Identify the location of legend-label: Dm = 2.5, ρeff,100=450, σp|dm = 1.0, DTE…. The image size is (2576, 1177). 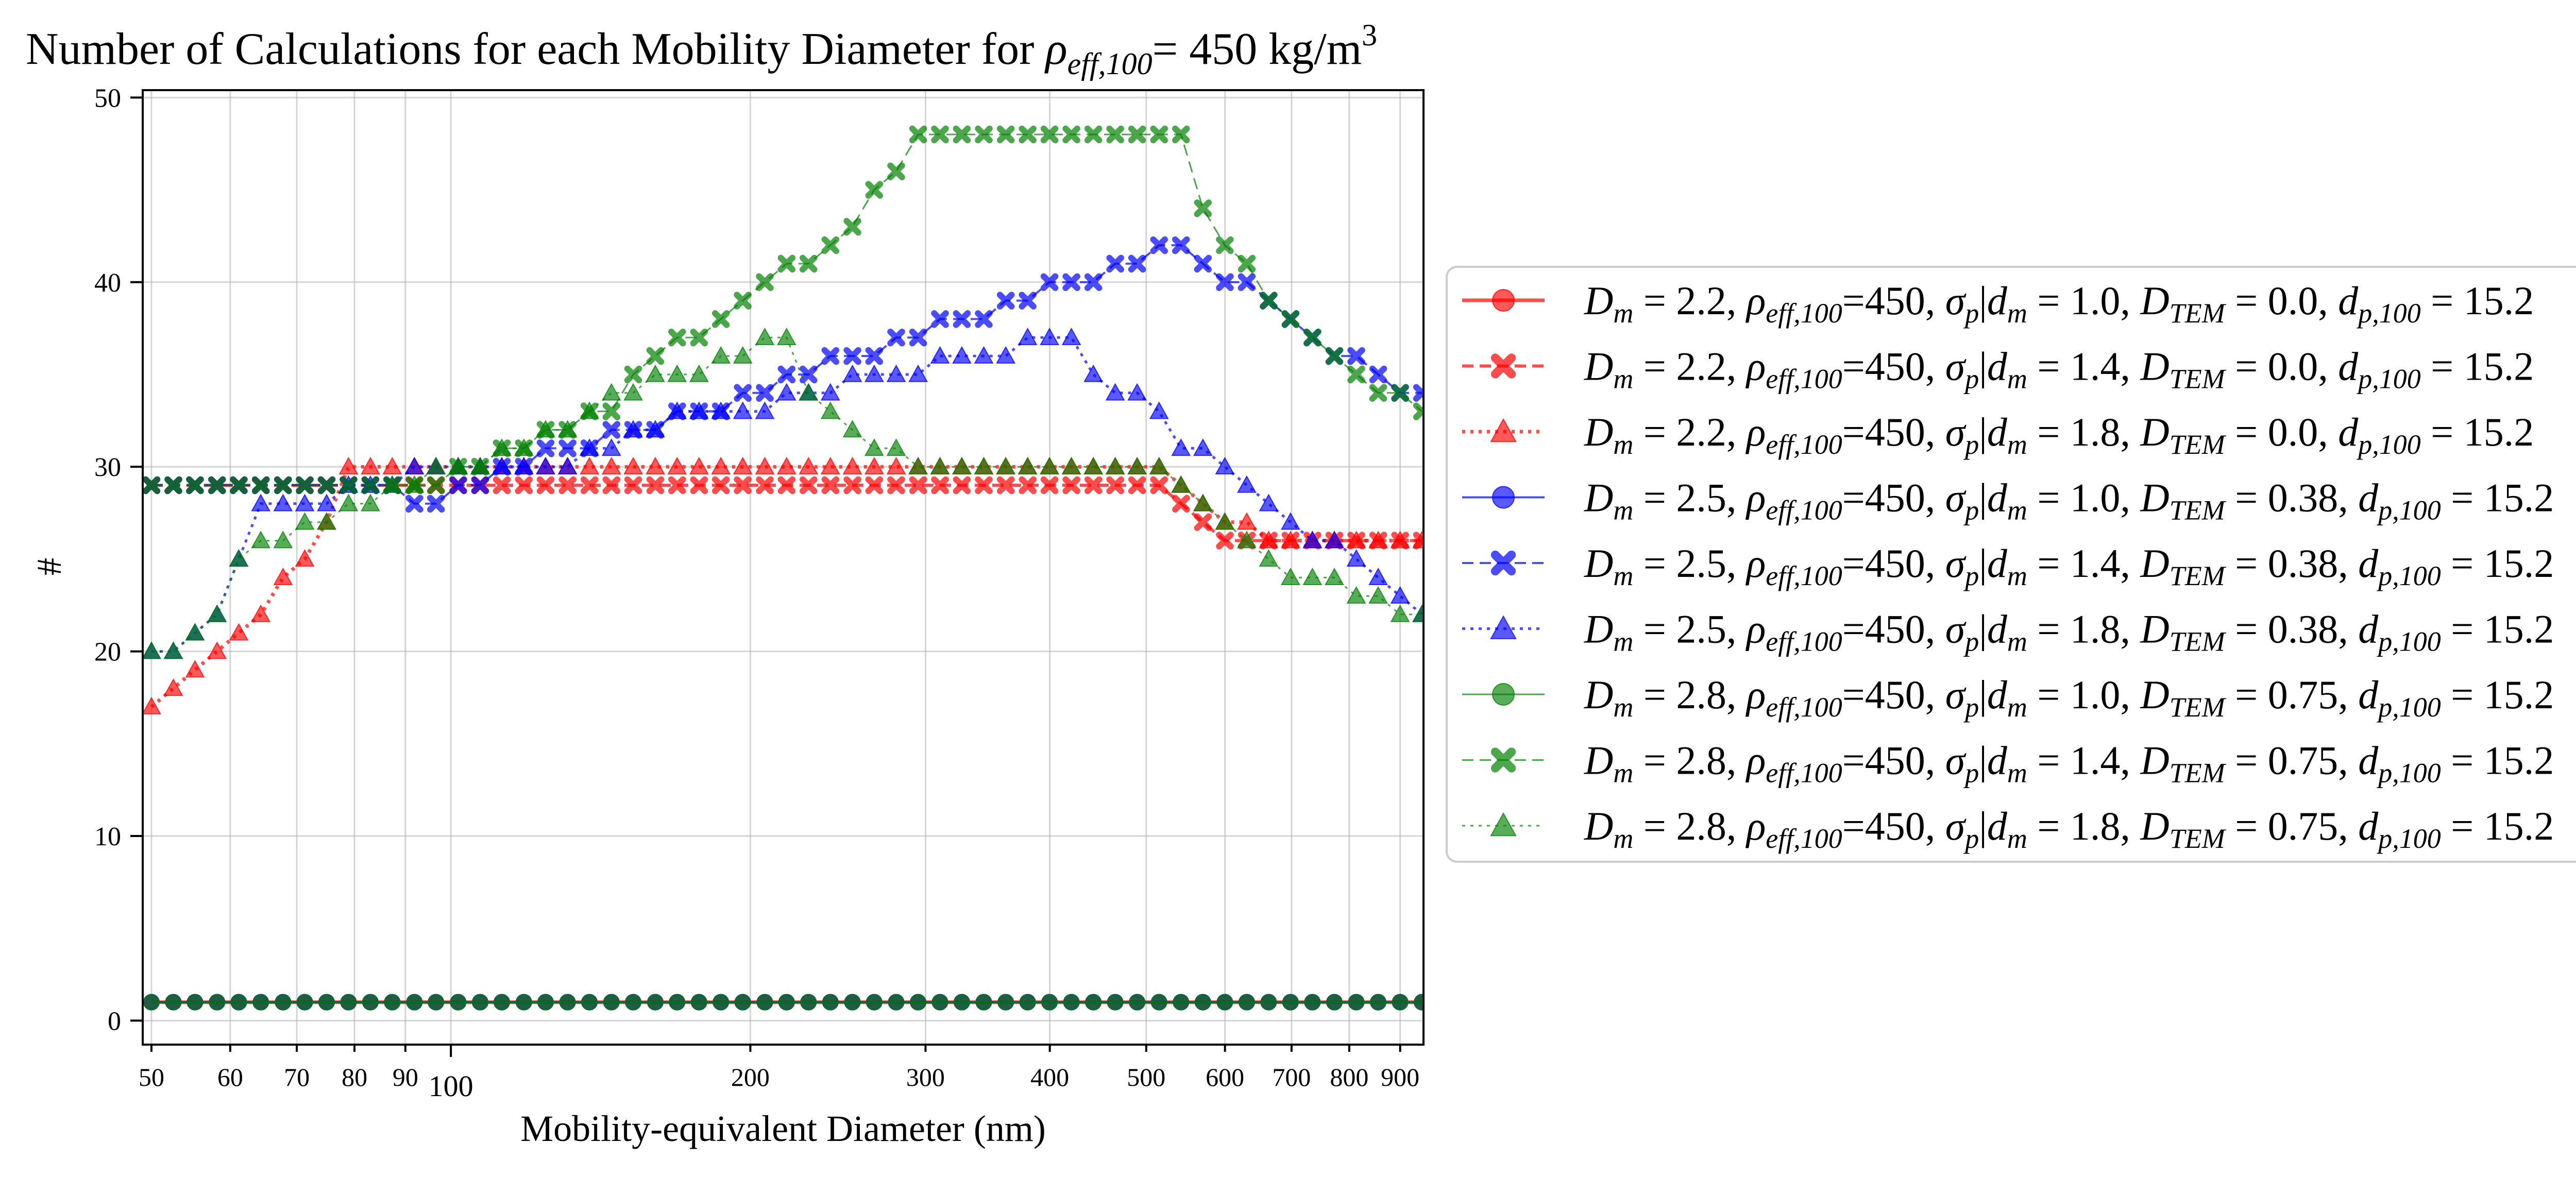
(2069, 500).